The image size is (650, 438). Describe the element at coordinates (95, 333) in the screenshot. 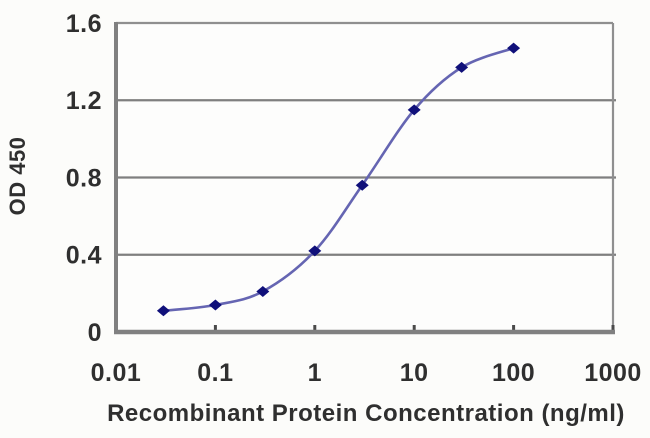

I see `y-tick-label: 0` at that location.